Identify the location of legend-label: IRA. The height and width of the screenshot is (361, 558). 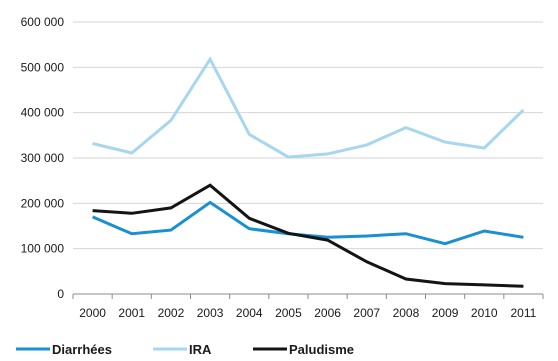
(200, 349).